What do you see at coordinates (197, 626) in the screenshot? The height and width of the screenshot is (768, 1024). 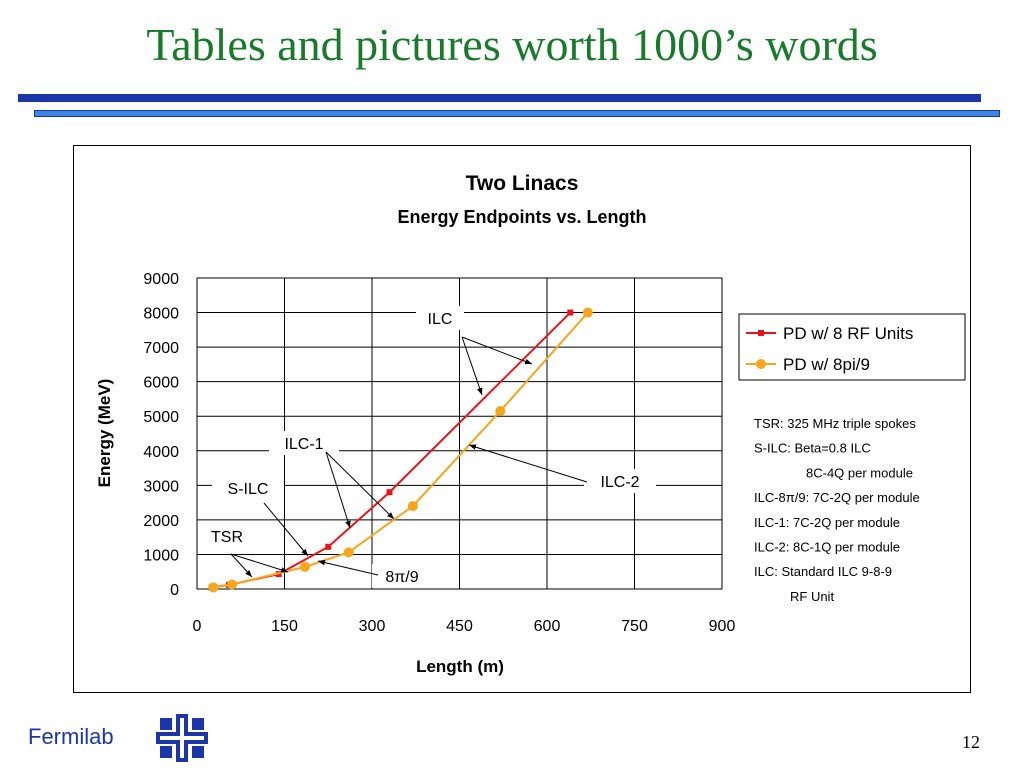 I see `x-tick-label: 0` at bounding box center [197, 626].